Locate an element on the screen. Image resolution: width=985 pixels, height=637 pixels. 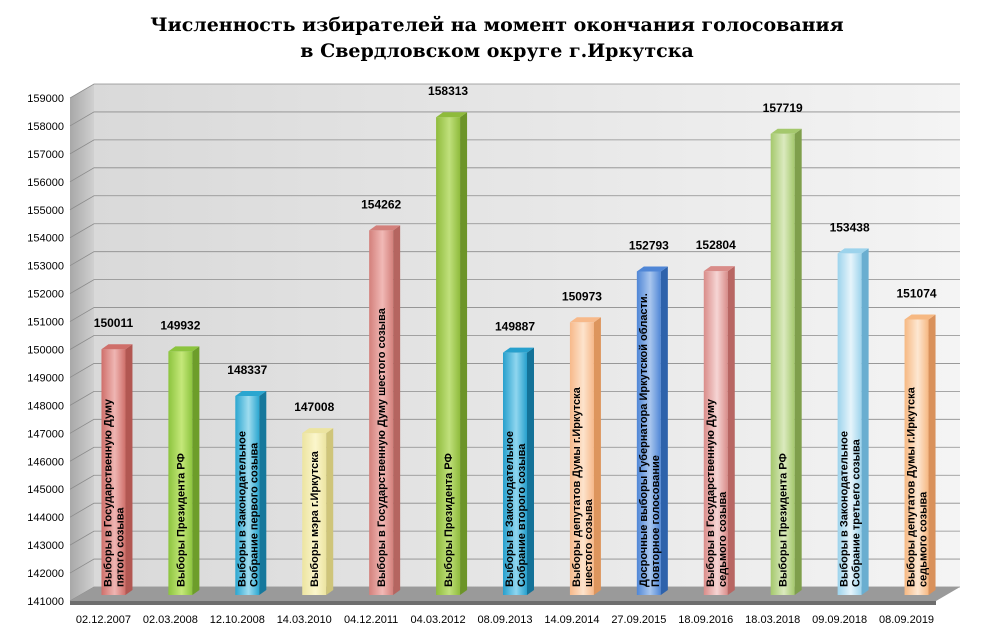
y-tick-label: 146000 is located at coordinates (45, 462).